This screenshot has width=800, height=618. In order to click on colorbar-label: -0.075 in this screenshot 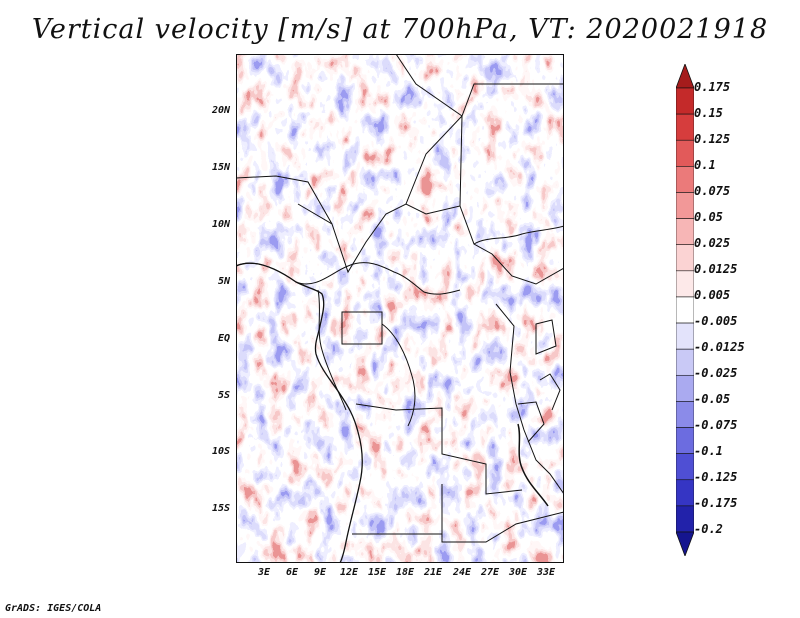, I will do `click(716, 425)`.